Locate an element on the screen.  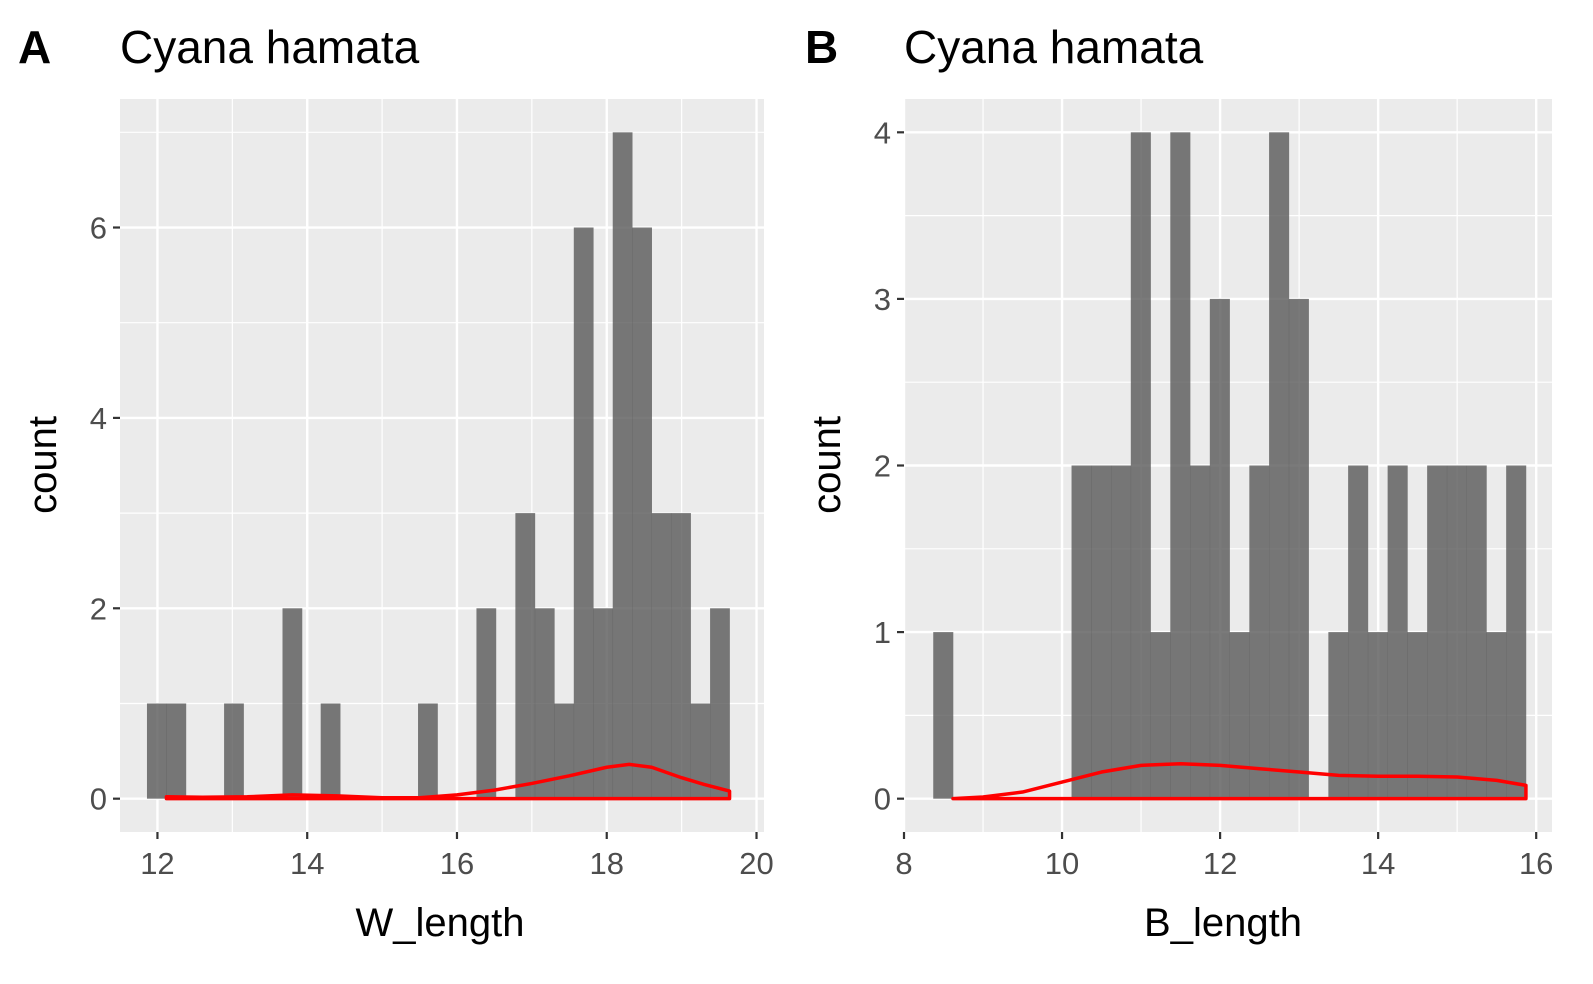
panel-a-x-tick-label: 16 is located at coordinates (457, 863).